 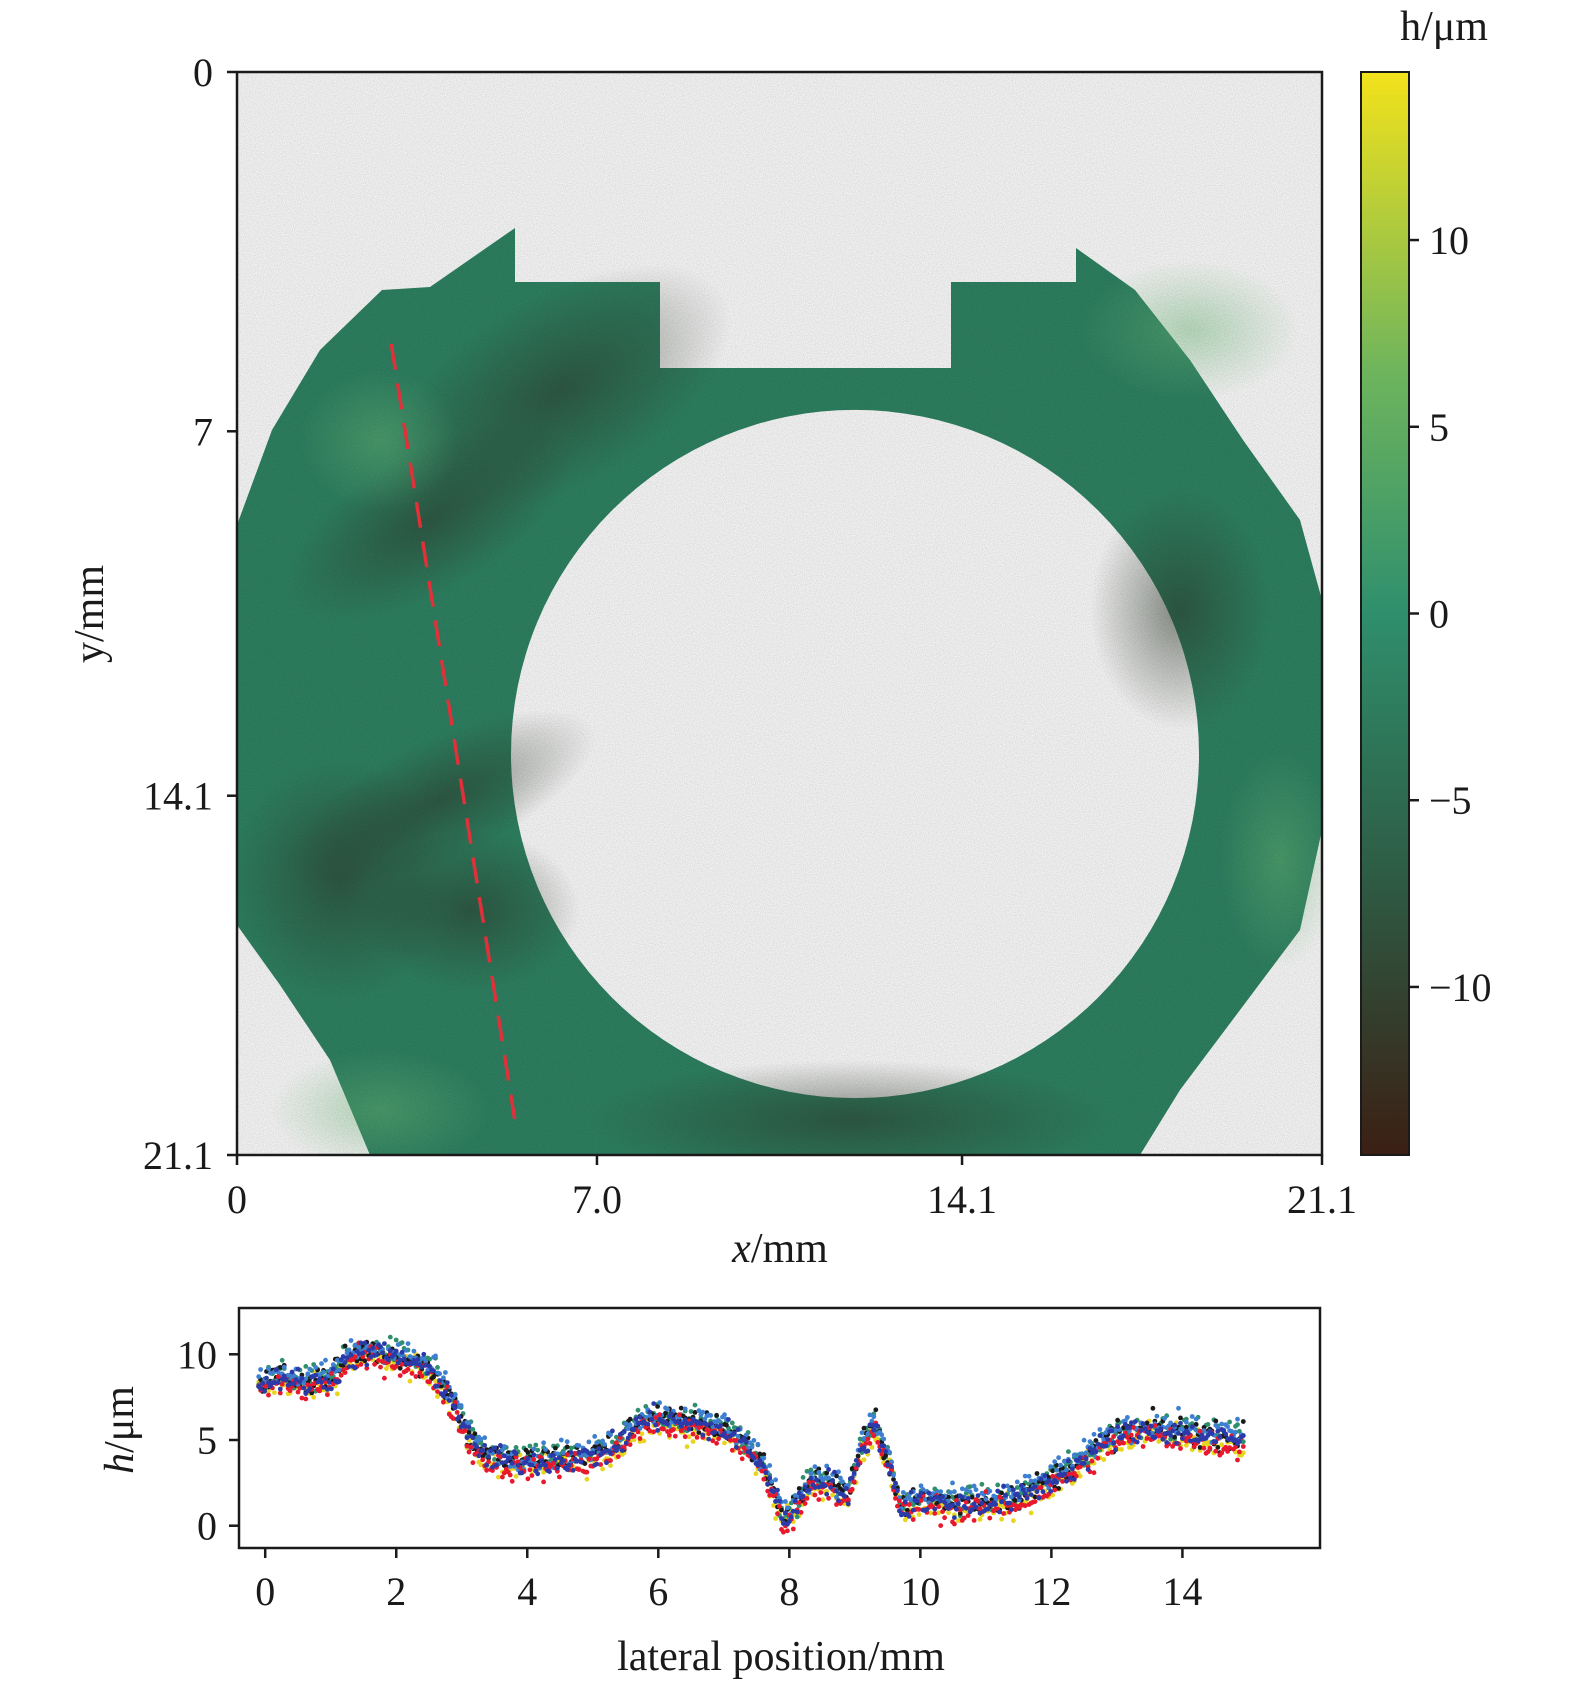 I want to click on map-y-tick-label: 14.1, so click(x=178, y=796).